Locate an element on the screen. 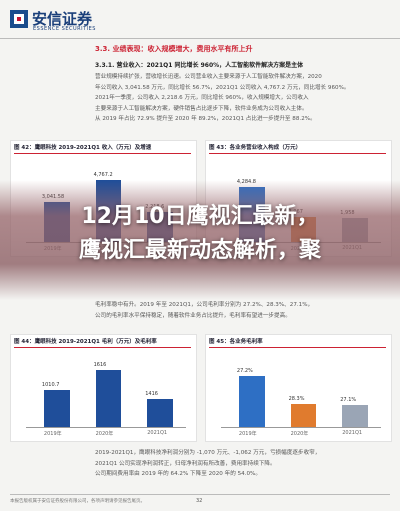 The height and width of the screenshot is (511, 400). figure-caption: 图 43：各业务营业收入构成（万元） is located at coordinates (297, 148).